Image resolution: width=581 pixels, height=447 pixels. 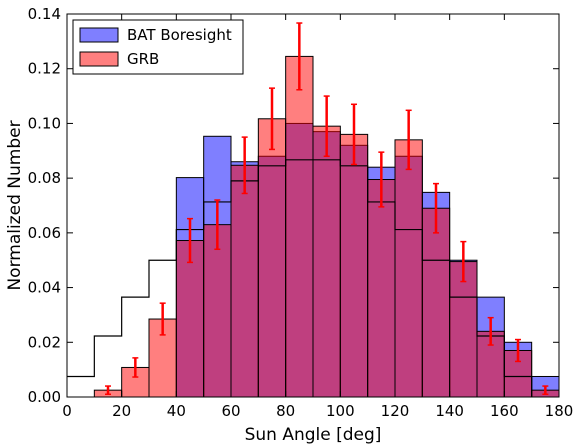 I want to click on y-tick-label: 0.14, so click(x=44, y=14).